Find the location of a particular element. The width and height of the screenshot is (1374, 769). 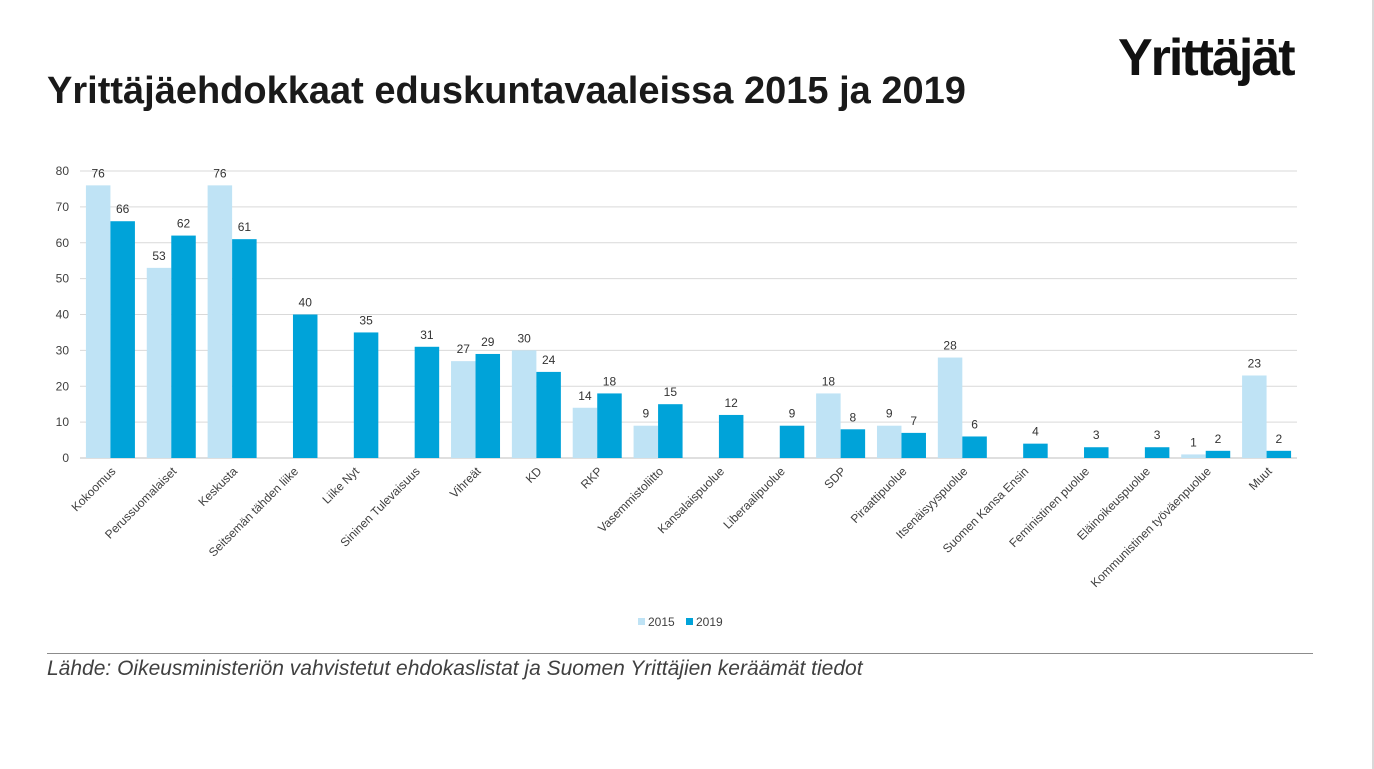

data-label: 15 is located at coordinates (671, 392).